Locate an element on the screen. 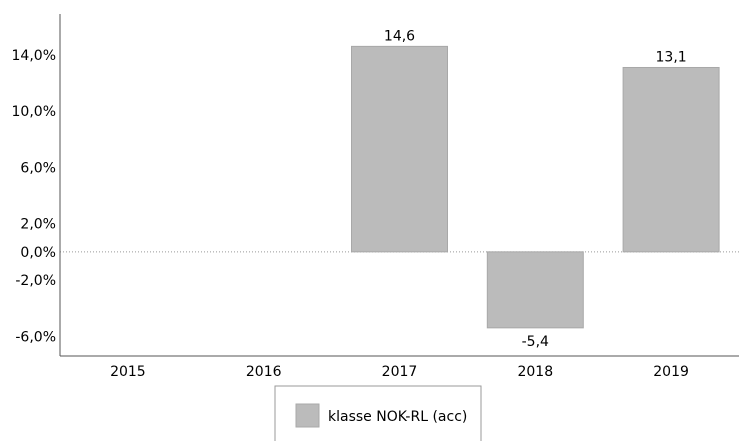  legend-label: klasse NOK-RL (acc) is located at coordinates (397, 417).